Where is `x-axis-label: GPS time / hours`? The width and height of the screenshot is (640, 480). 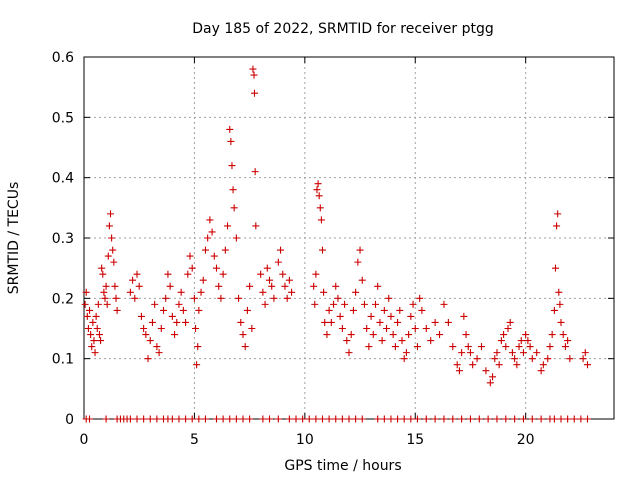 x-axis-label: GPS time / hours is located at coordinates (342, 466).